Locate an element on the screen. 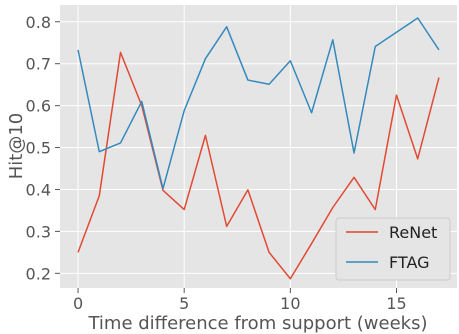 This screenshot has height=334, width=459. legend: ReNet FTAG is located at coordinates (393, 249).